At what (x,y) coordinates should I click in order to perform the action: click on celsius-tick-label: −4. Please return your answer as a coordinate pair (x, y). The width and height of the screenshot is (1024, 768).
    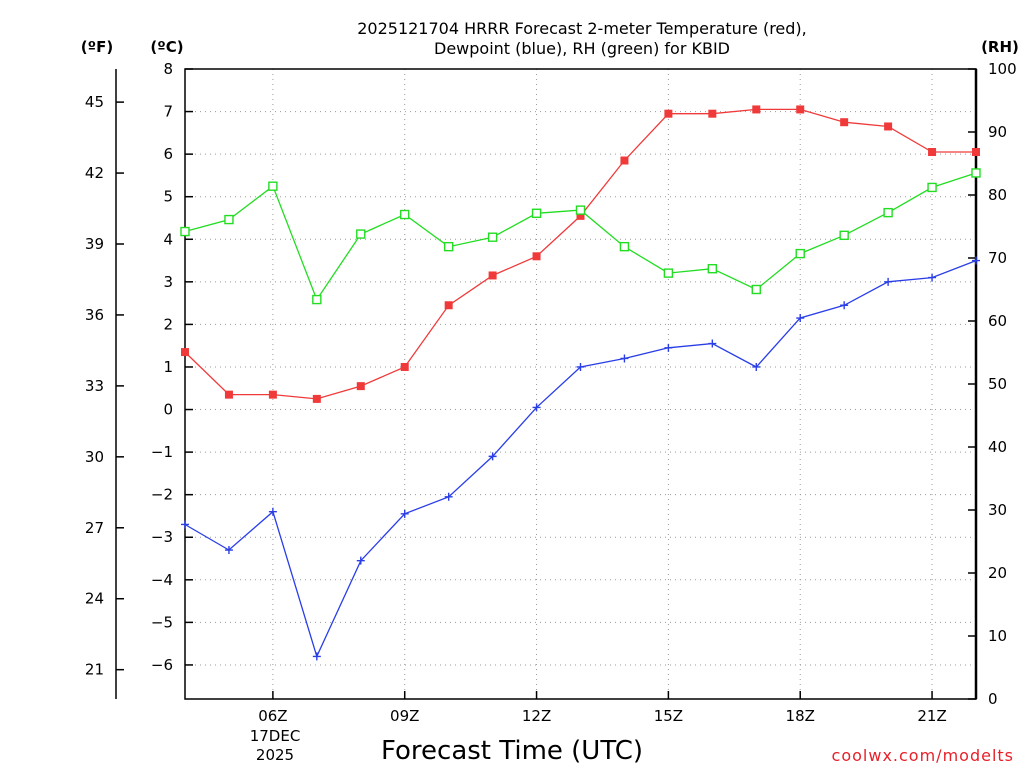
    Looking at the image, I should click on (162, 580).